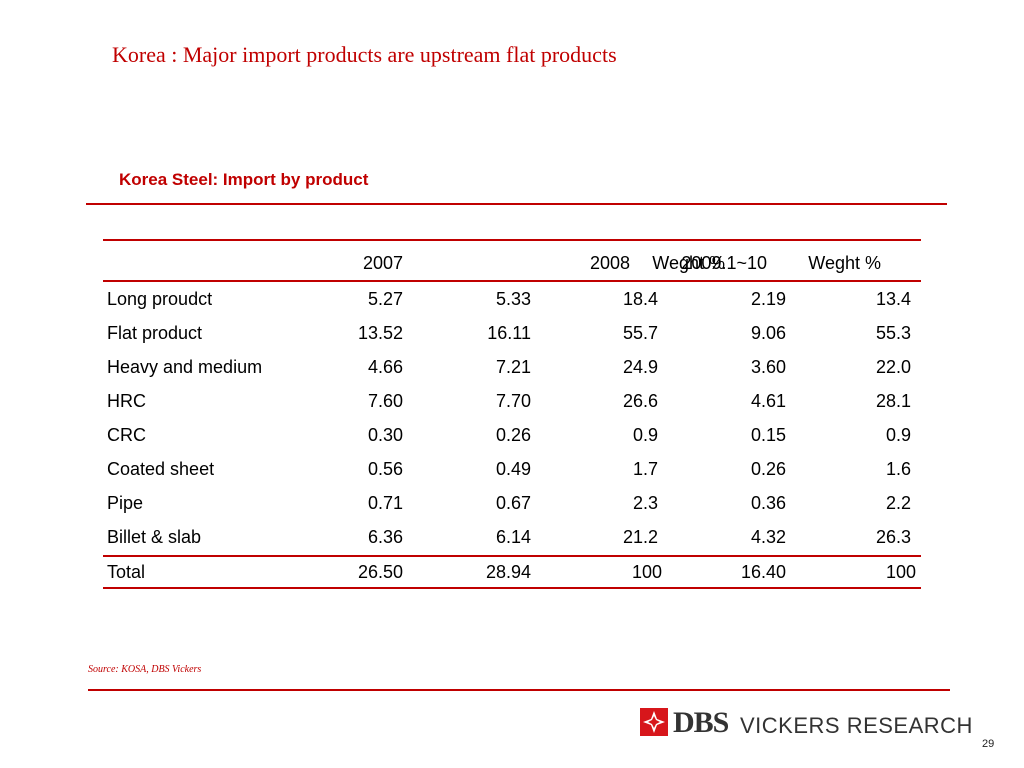 This screenshot has width=1024, height=768. What do you see at coordinates (688, 263) in the screenshot?
I see `header-weight-2008: Weght %` at bounding box center [688, 263].